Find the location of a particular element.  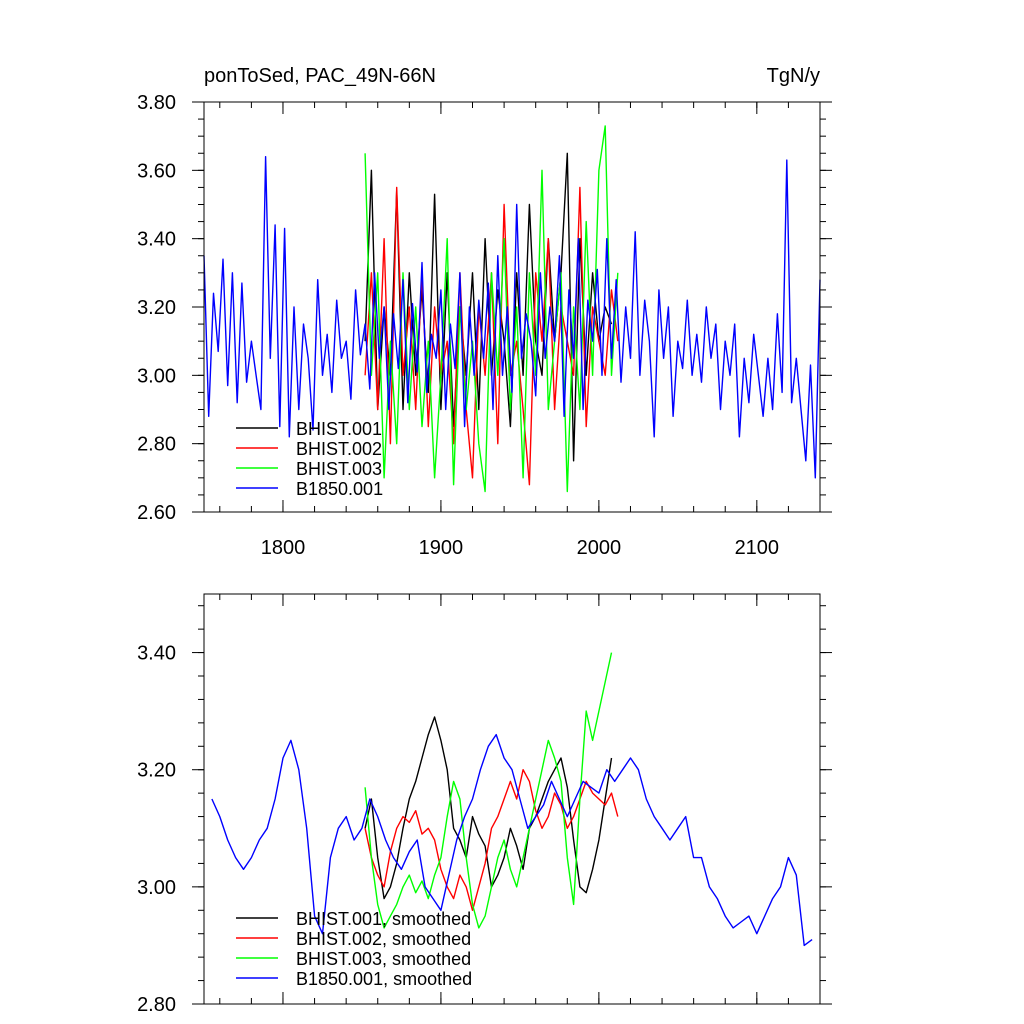

legend-label: BHIST.001, smoothed is located at coordinates (383, 919).